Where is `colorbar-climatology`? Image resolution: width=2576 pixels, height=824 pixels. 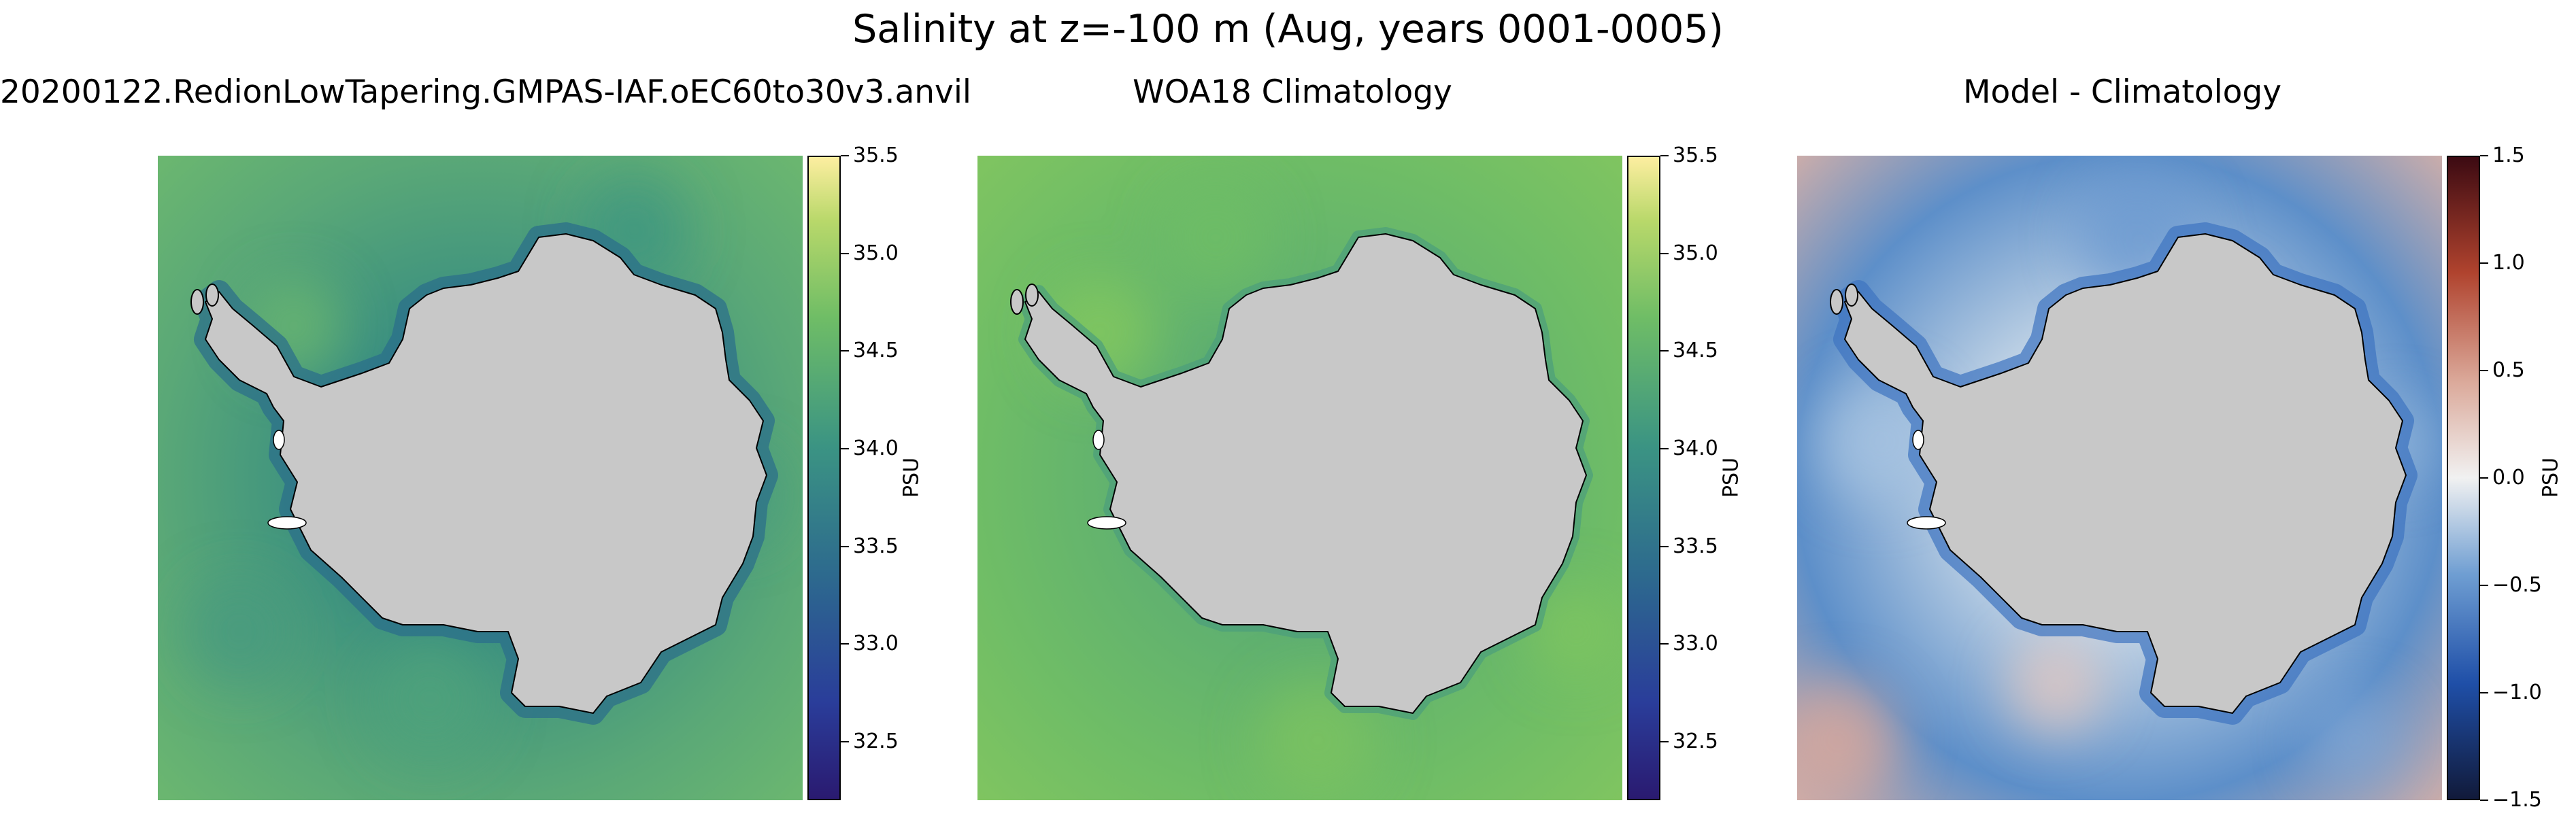
colorbar-climatology is located at coordinates (1643, 478).